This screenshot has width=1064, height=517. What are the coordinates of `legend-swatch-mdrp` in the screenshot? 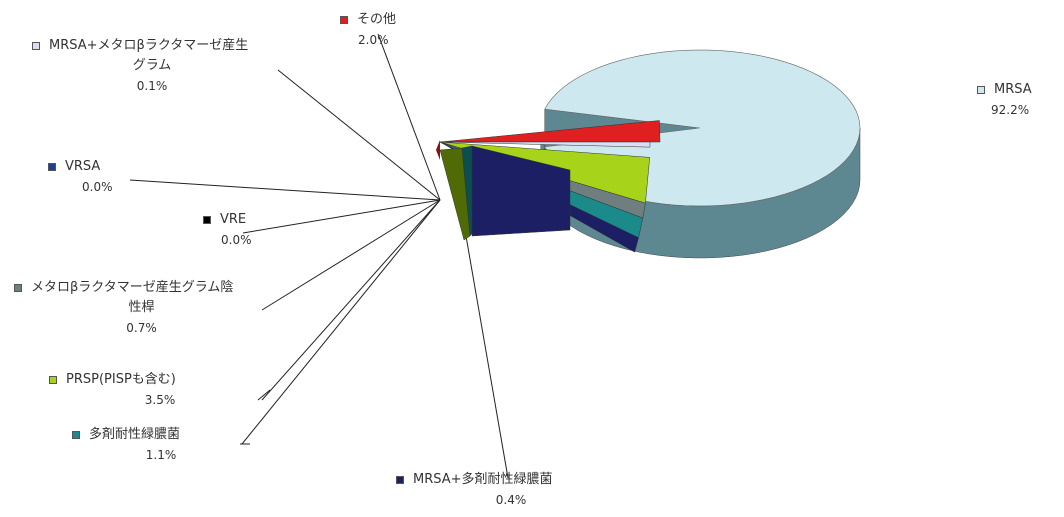 It's located at (76, 435).